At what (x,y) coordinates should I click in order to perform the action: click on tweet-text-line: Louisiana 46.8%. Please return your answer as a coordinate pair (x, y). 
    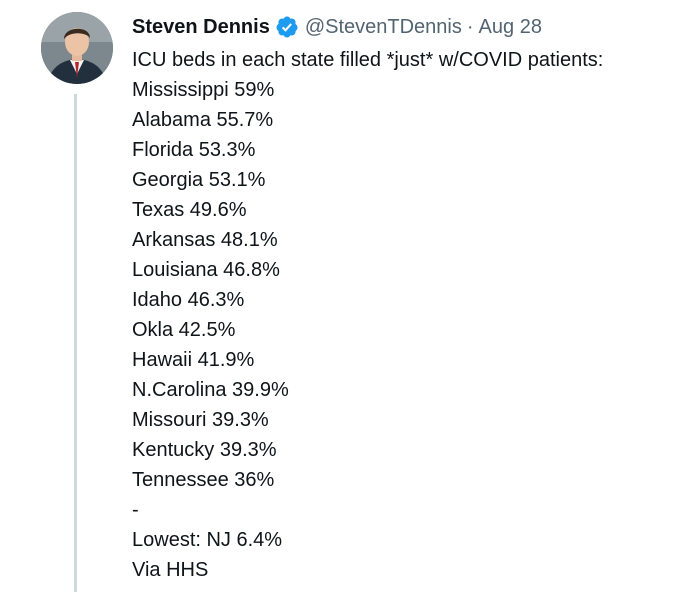
    Looking at the image, I should click on (206, 270).